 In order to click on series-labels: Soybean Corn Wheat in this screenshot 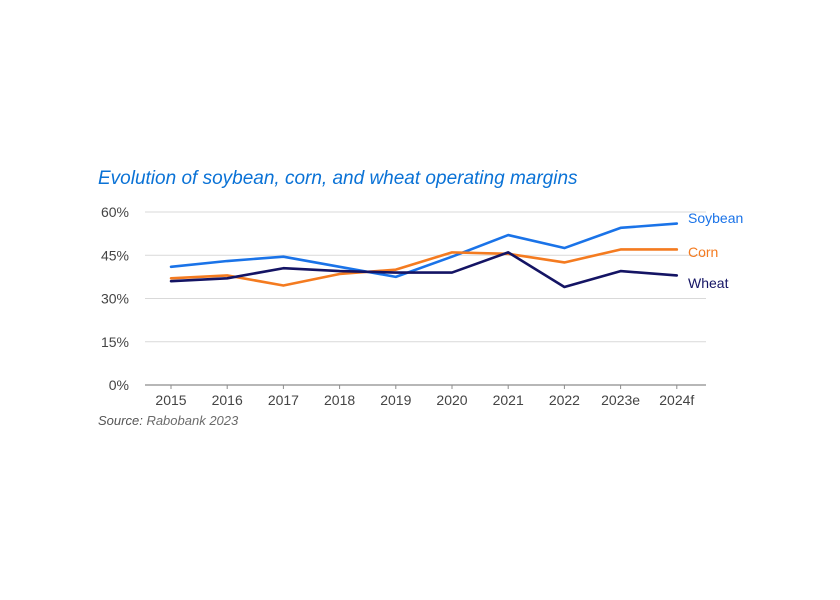, I will do `click(715, 250)`.